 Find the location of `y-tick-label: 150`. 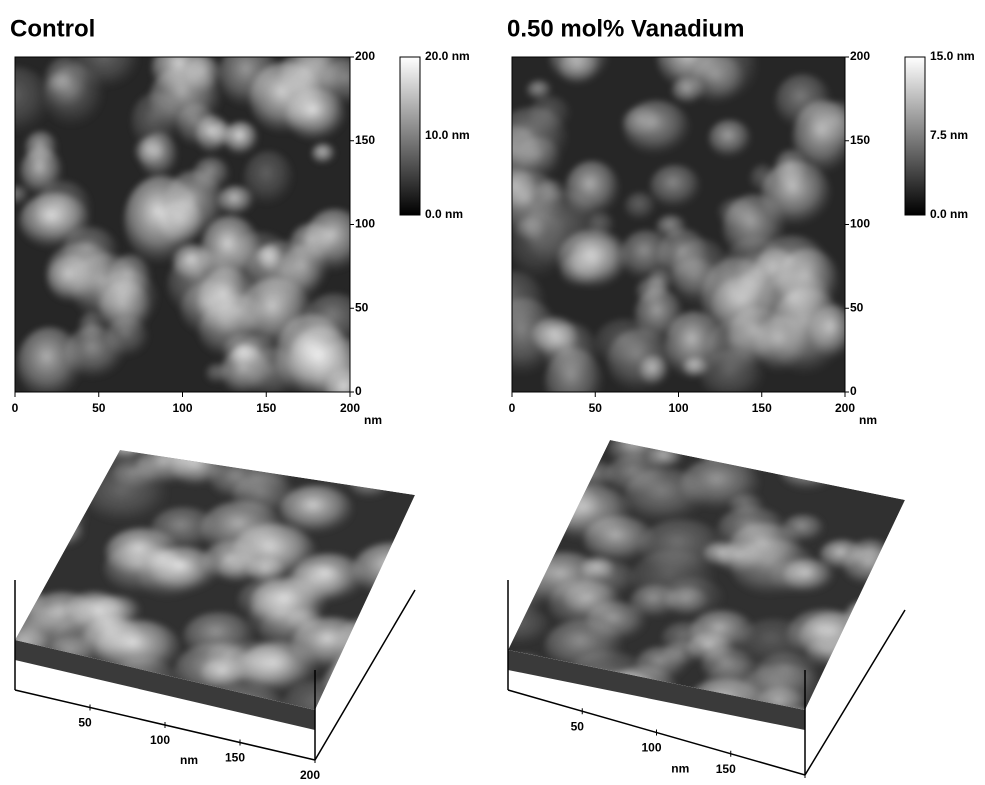

y-tick-label: 150 is located at coordinates (860, 140).